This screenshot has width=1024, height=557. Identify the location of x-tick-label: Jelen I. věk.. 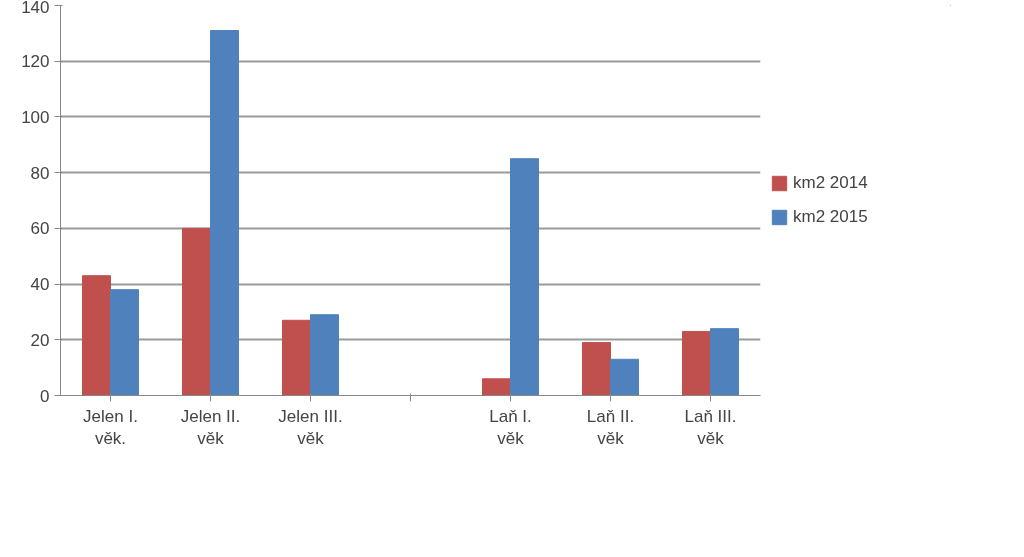
(110, 427).